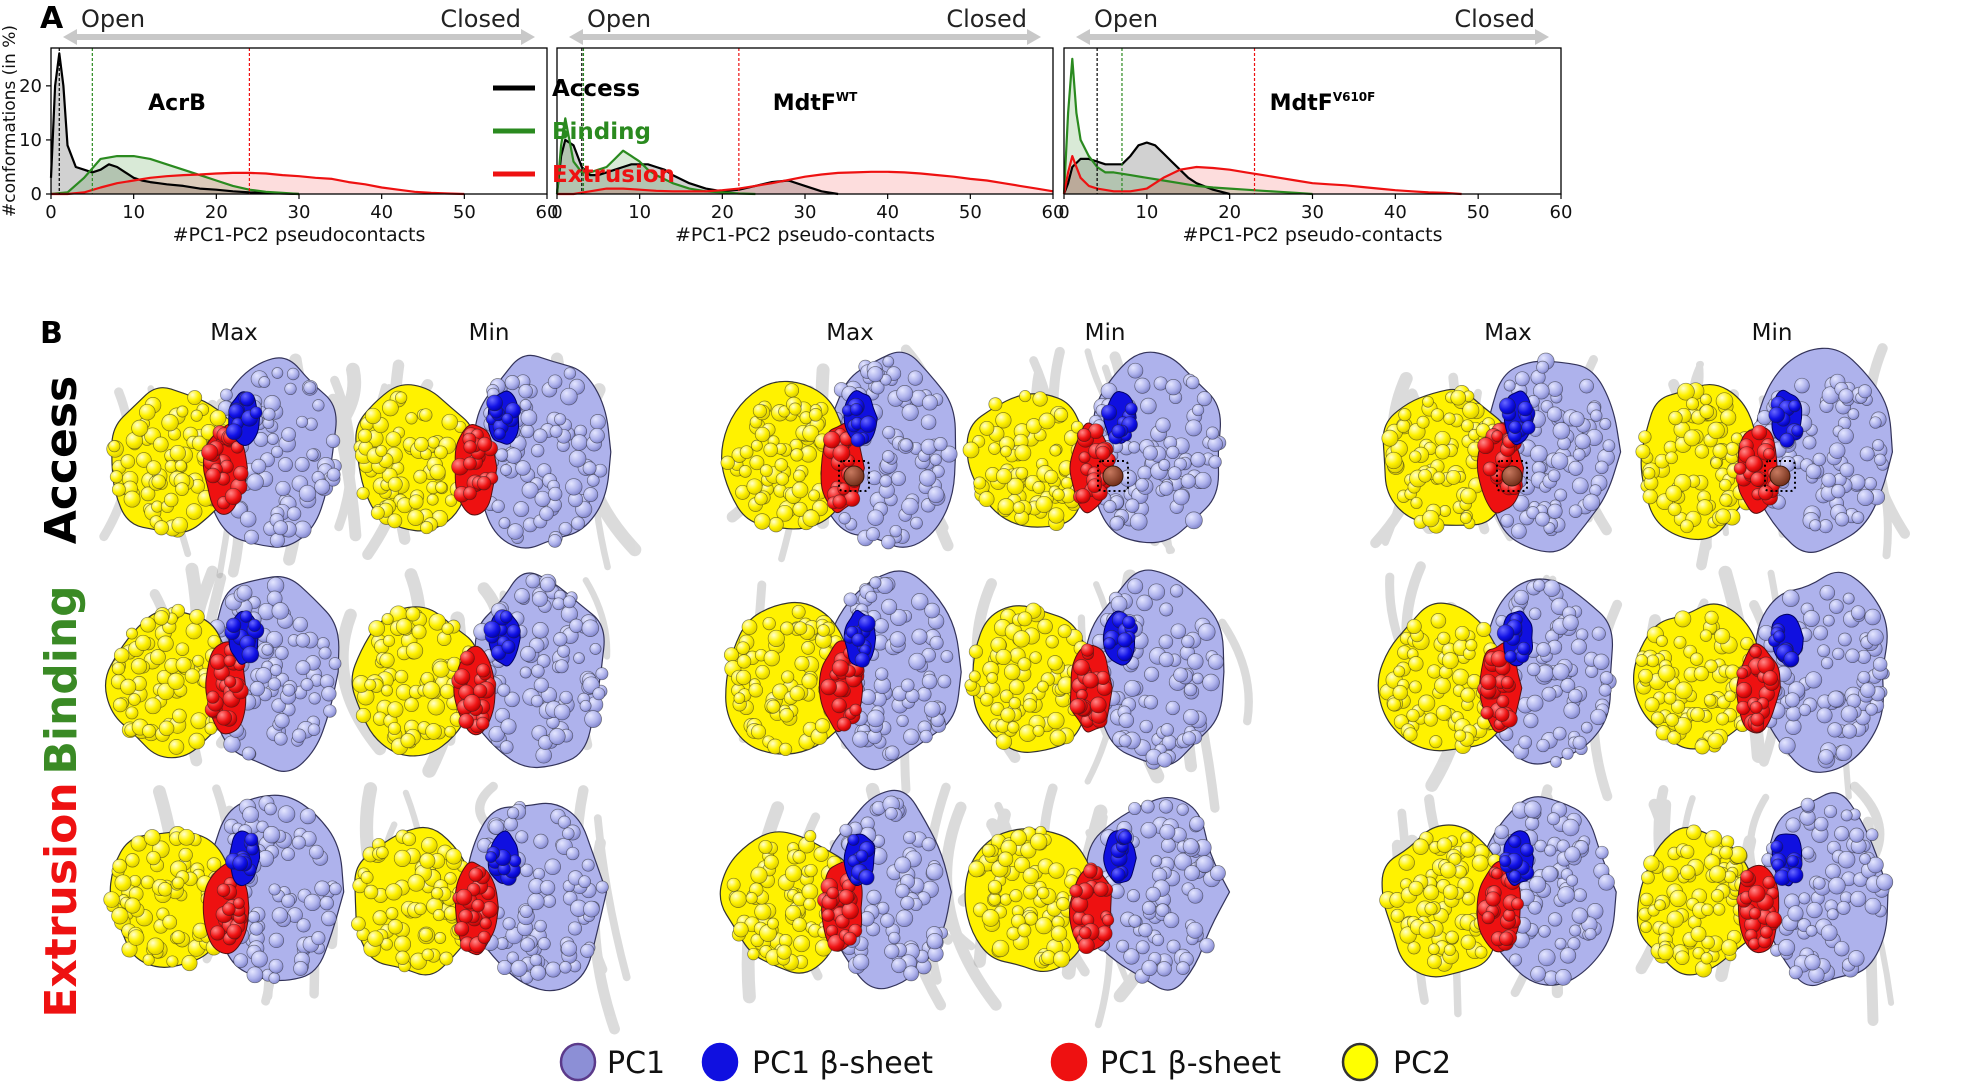  What do you see at coordinates (1005, 1062) in the screenshot?
I see `bottom-legend: PC1 PC1 β-sheet PC1 β-sheet PC2` at bounding box center [1005, 1062].